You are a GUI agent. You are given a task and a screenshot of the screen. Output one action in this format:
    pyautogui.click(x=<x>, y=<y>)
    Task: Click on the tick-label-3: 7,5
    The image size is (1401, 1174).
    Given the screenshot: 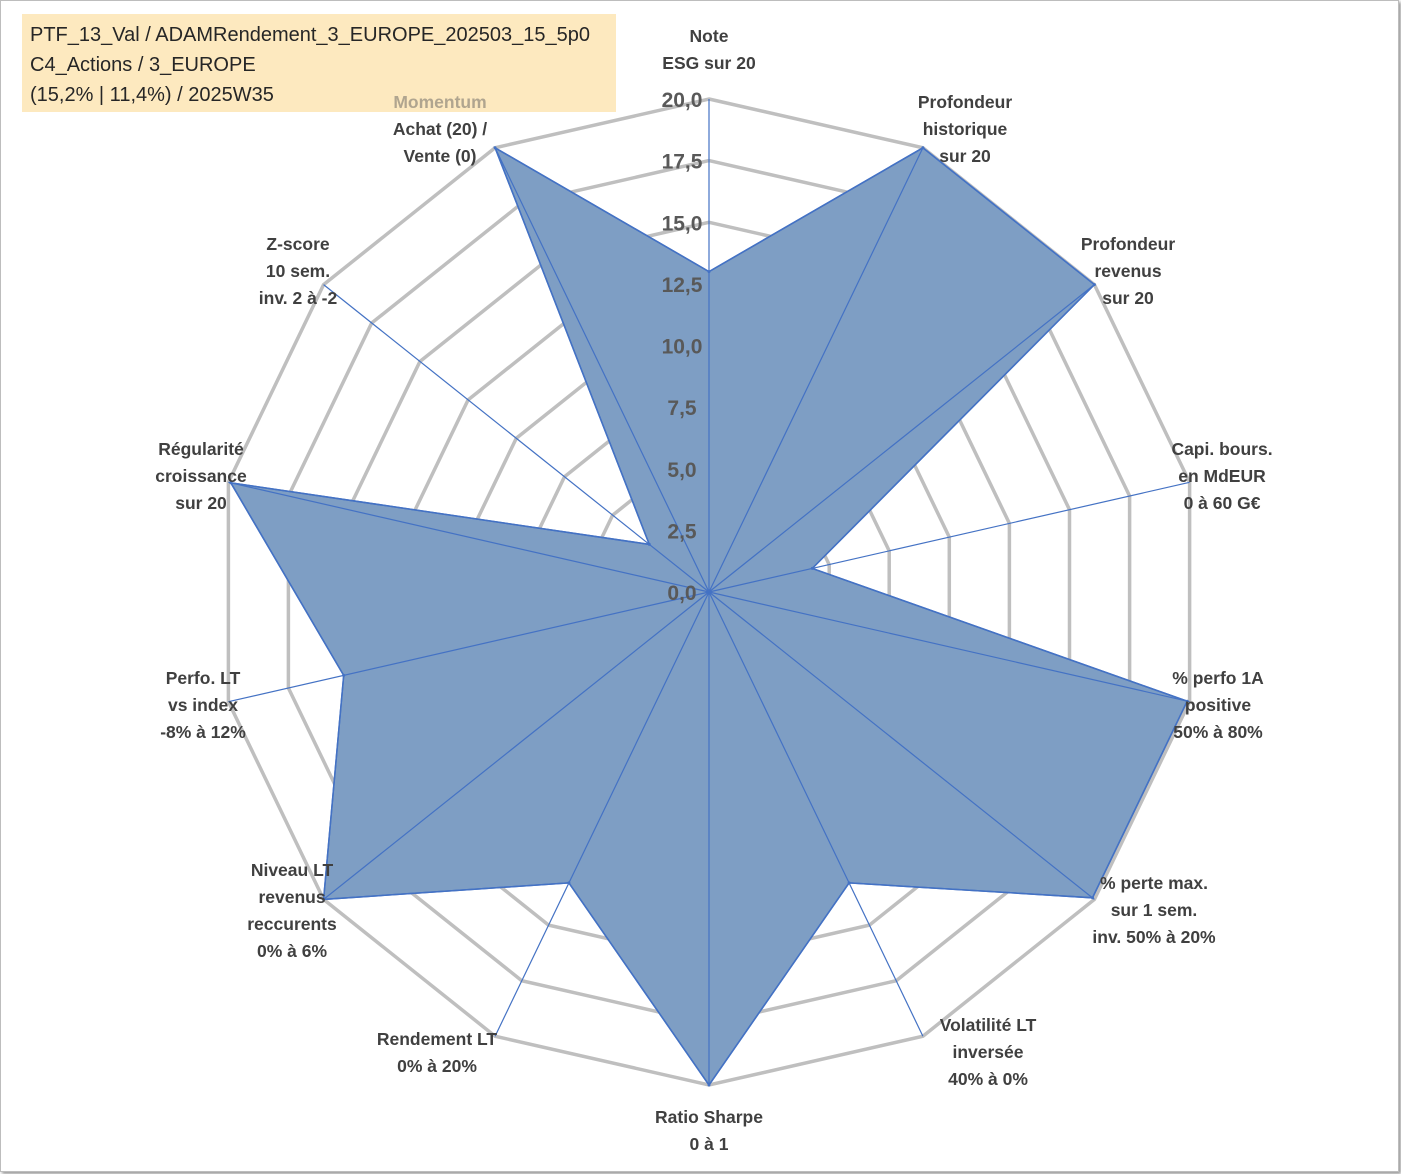 What is the action you would take?
    pyautogui.click(x=682, y=408)
    